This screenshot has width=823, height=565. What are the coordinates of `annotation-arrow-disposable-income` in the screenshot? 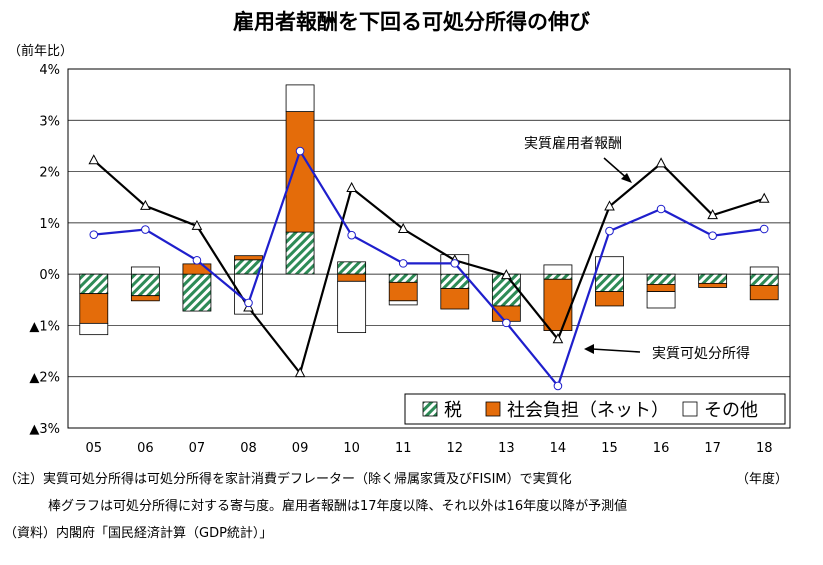 It's located at (616, 350).